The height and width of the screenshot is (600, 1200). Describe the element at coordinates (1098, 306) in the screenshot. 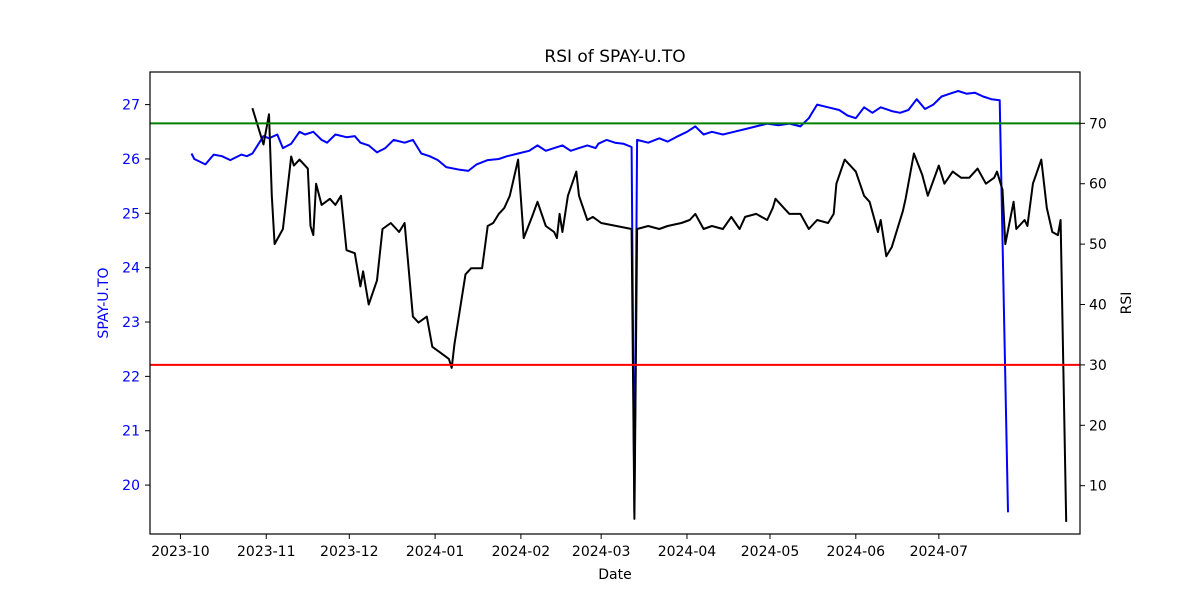

I see `y-right-tick-label: 40` at that location.